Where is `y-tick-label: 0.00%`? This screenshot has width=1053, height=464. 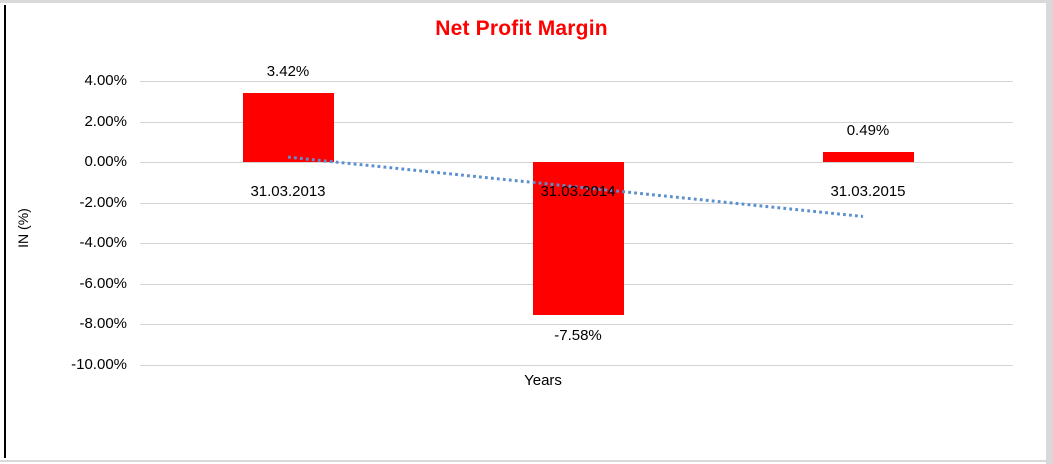
y-tick-label: 0.00% is located at coordinates (105, 161).